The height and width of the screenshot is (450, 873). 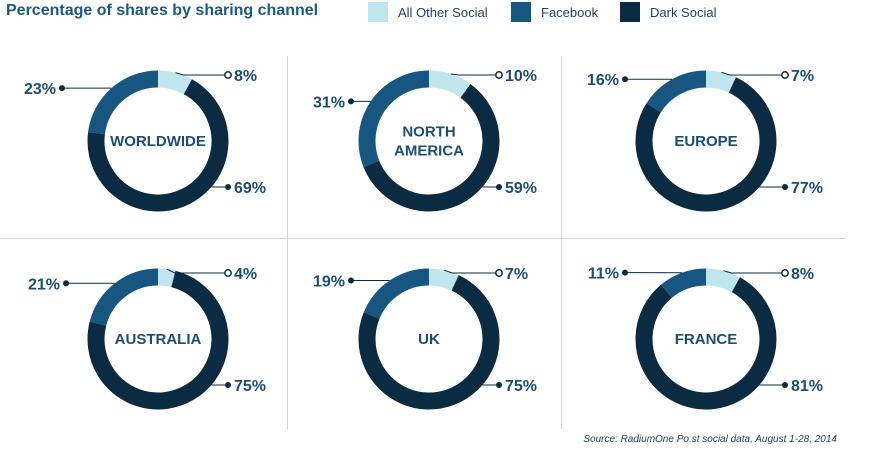 What do you see at coordinates (683, 12) in the screenshot?
I see `legend-label-dark-social: Dark Social` at bounding box center [683, 12].